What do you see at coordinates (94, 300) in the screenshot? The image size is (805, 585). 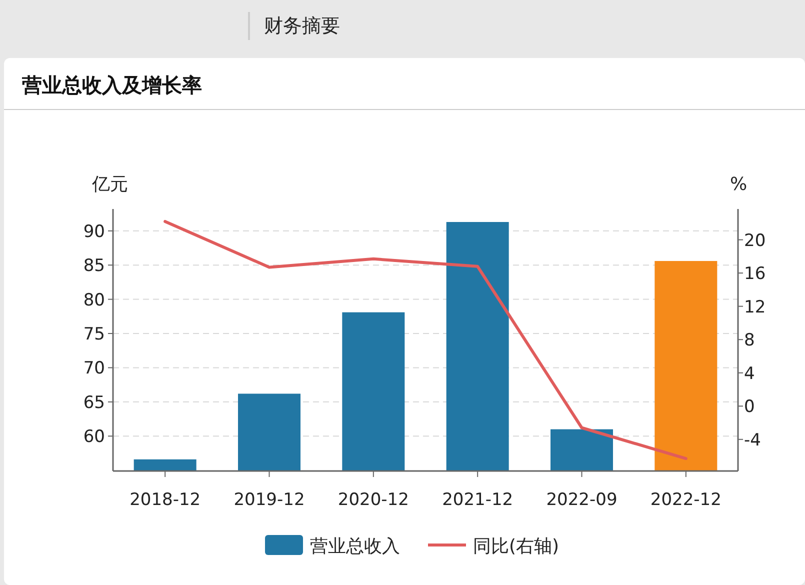 I see `y-tick-label: 80` at bounding box center [94, 300].